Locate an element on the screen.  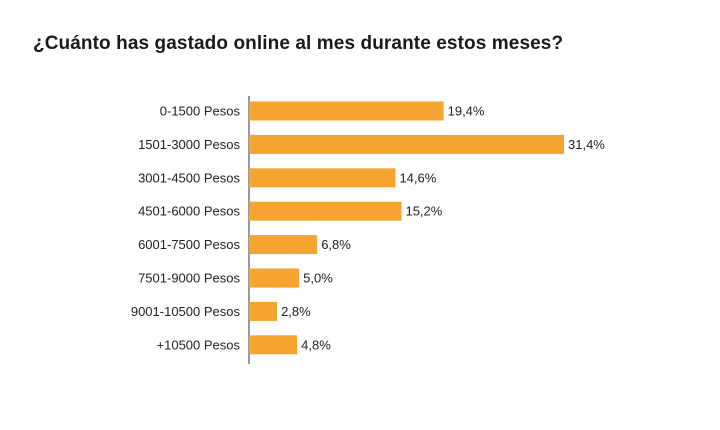
value-label: 19,4% is located at coordinates (466, 111).